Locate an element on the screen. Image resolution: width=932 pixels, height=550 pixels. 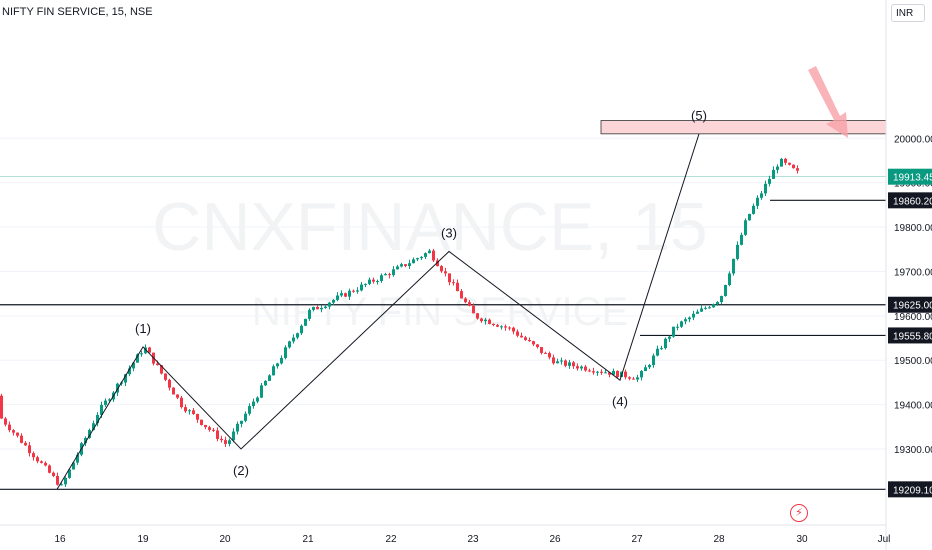
last-price-label: 19913.45 is located at coordinates (912, 178).